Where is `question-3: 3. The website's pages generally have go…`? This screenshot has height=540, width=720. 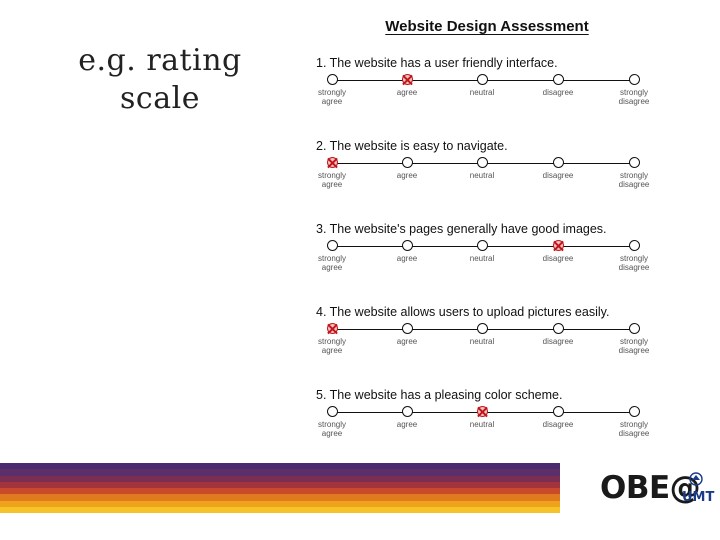
question-3: 3. The website's pages generally have go… is located at coordinates (491, 255).